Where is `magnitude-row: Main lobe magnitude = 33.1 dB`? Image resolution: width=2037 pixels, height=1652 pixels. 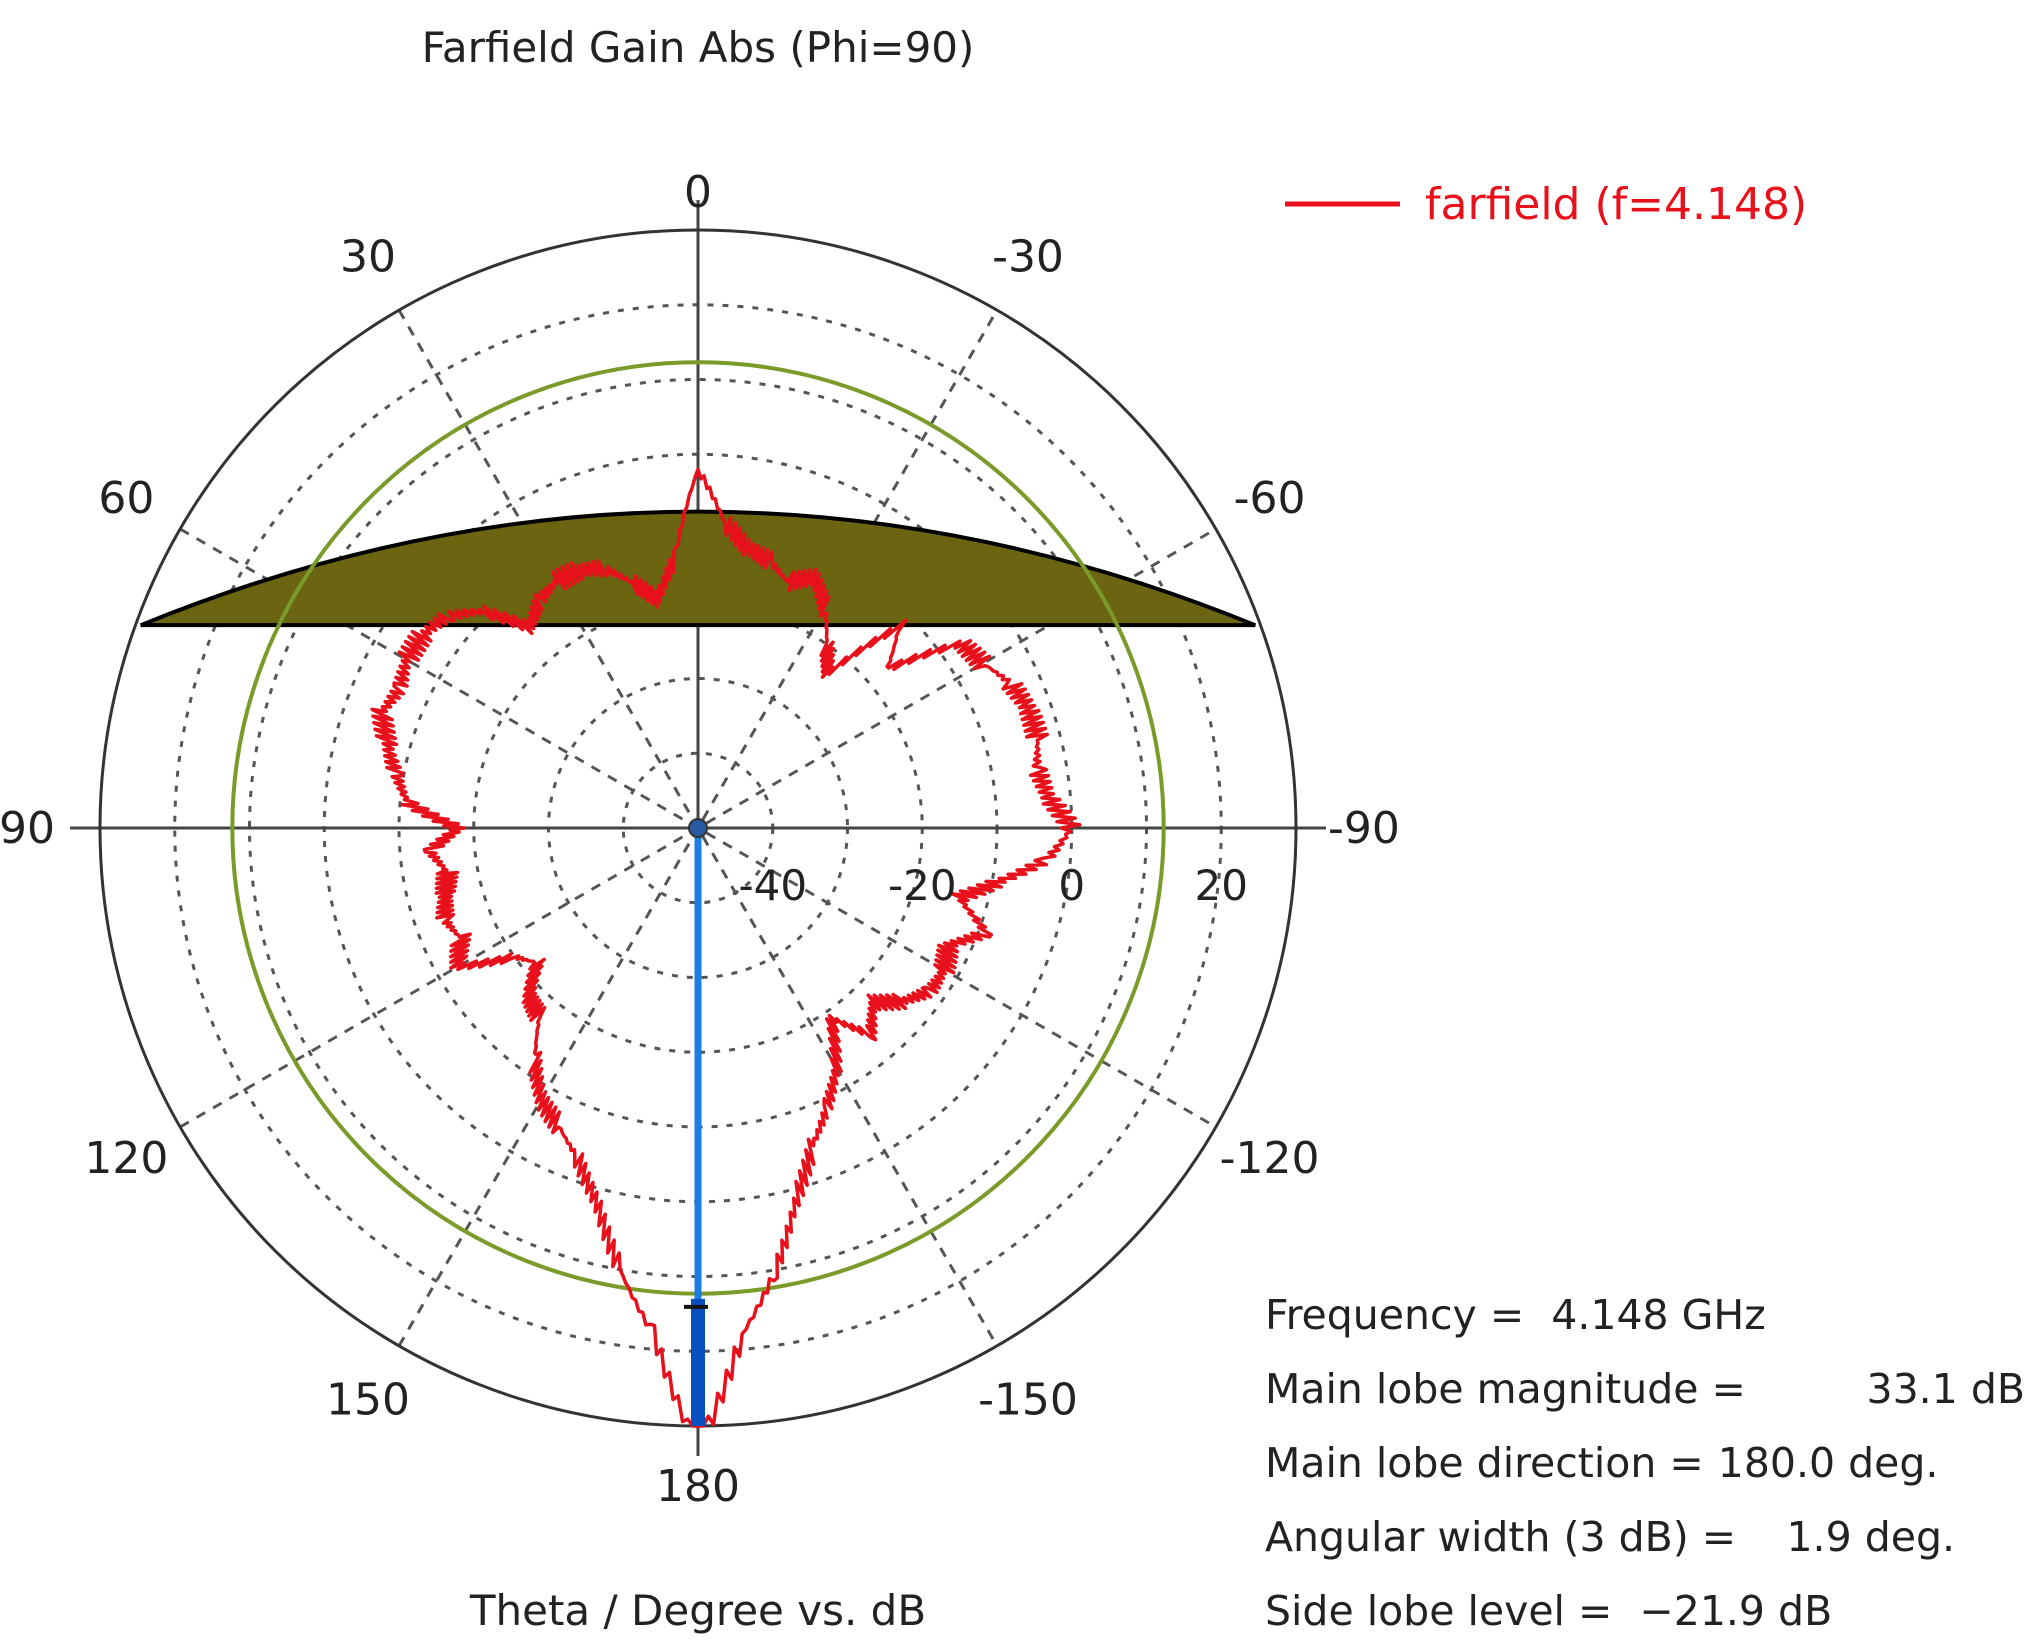
magnitude-row: Main lobe magnitude = 33.1 dB is located at coordinates (1645, 1389).